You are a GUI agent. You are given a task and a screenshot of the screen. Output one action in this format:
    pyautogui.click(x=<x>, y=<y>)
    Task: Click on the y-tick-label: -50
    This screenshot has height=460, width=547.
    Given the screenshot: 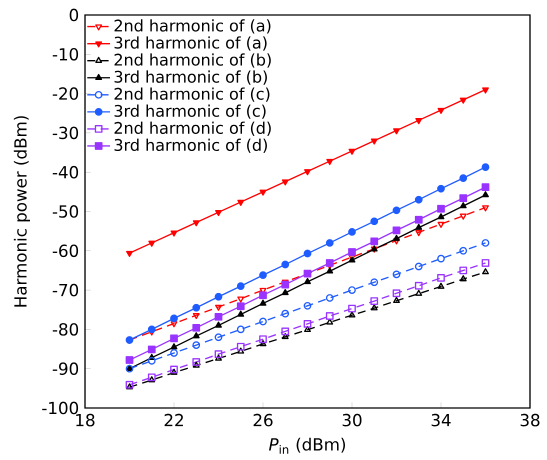 What is the action you would take?
    pyautogui.click(x=65, y=211)
    